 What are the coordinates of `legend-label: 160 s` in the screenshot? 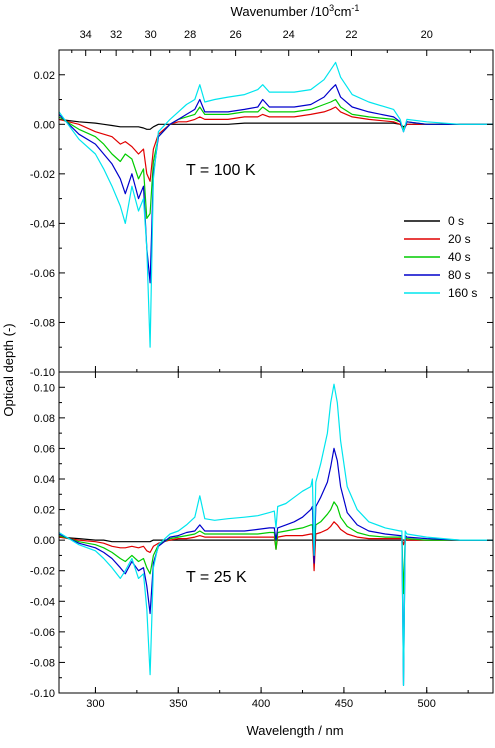 It's located at (462, 293).